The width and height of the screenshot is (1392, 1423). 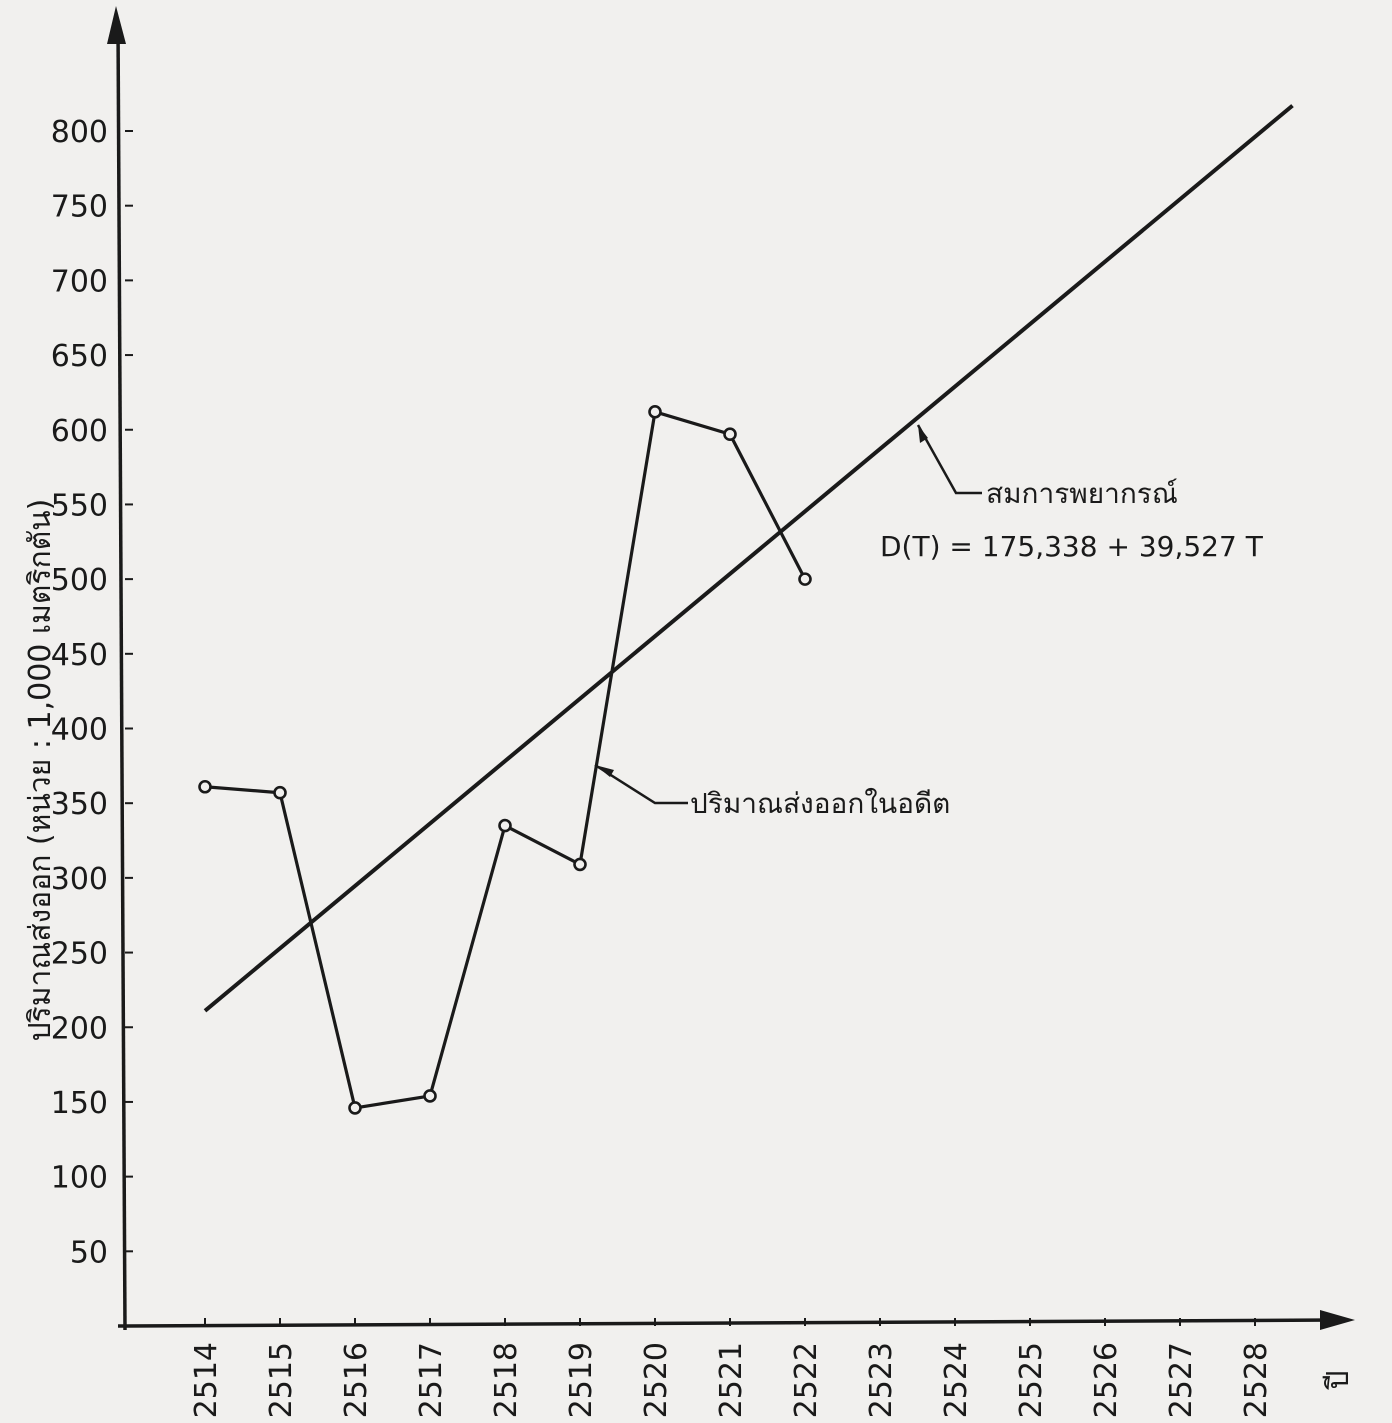 What do you see at coordinates (1072, 546) in the screenshot?
I see `forecast-equation: D(T) = 175,338 + 39,527 T` at bounding box center [1072, 546].